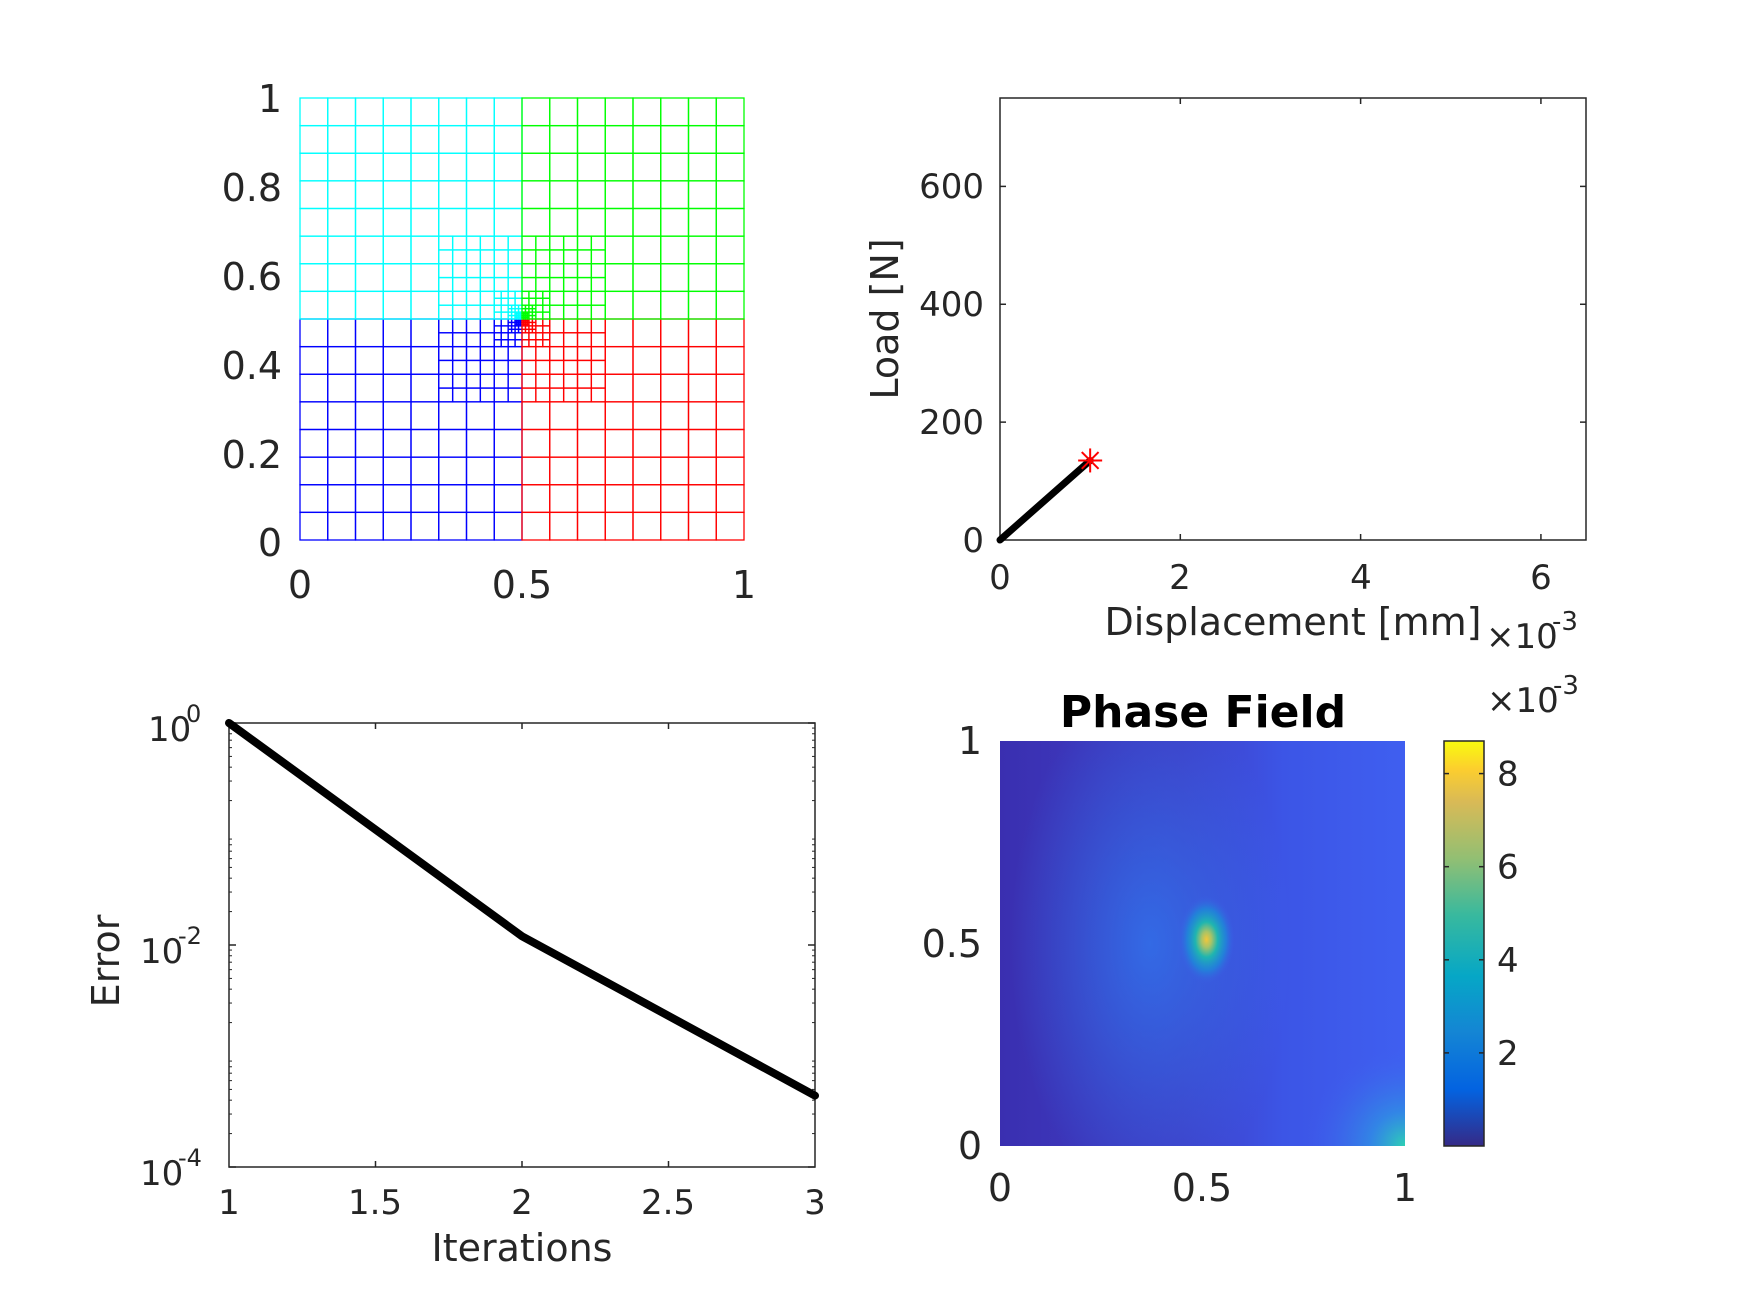 The height and width of the screenshot is (1313, 1750). I want to click on load-x-axis-label: Displacement [mm], so click(1293, 622).